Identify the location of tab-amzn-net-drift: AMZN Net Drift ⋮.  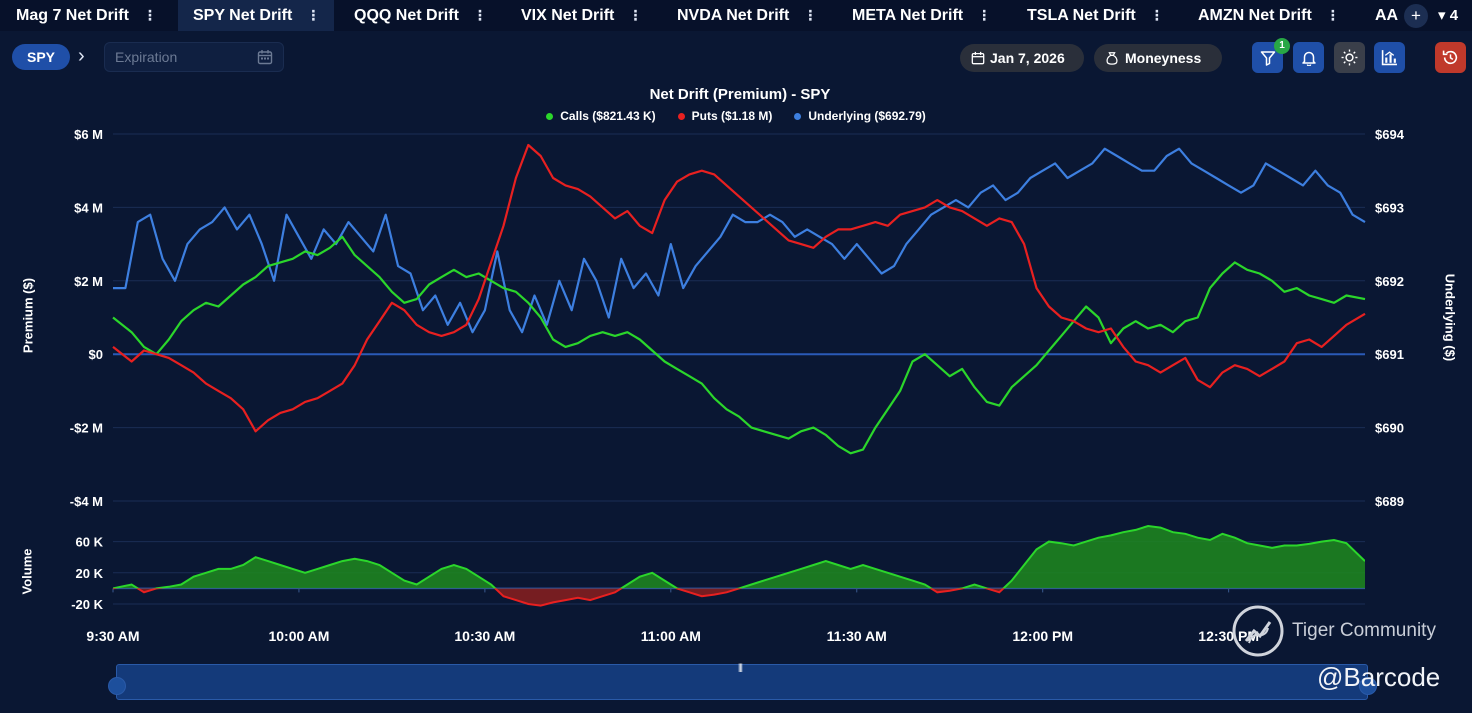
(1273, 15).